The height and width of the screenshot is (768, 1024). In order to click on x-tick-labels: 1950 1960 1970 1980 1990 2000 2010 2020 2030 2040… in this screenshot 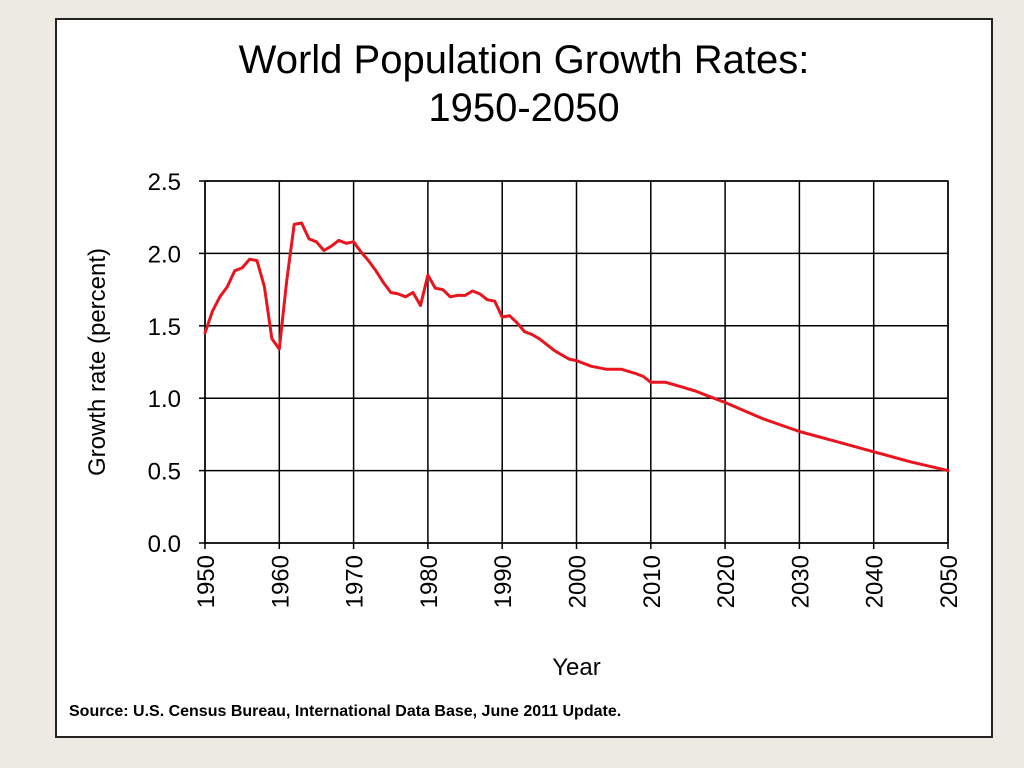, I will do `click(578, 581)`.